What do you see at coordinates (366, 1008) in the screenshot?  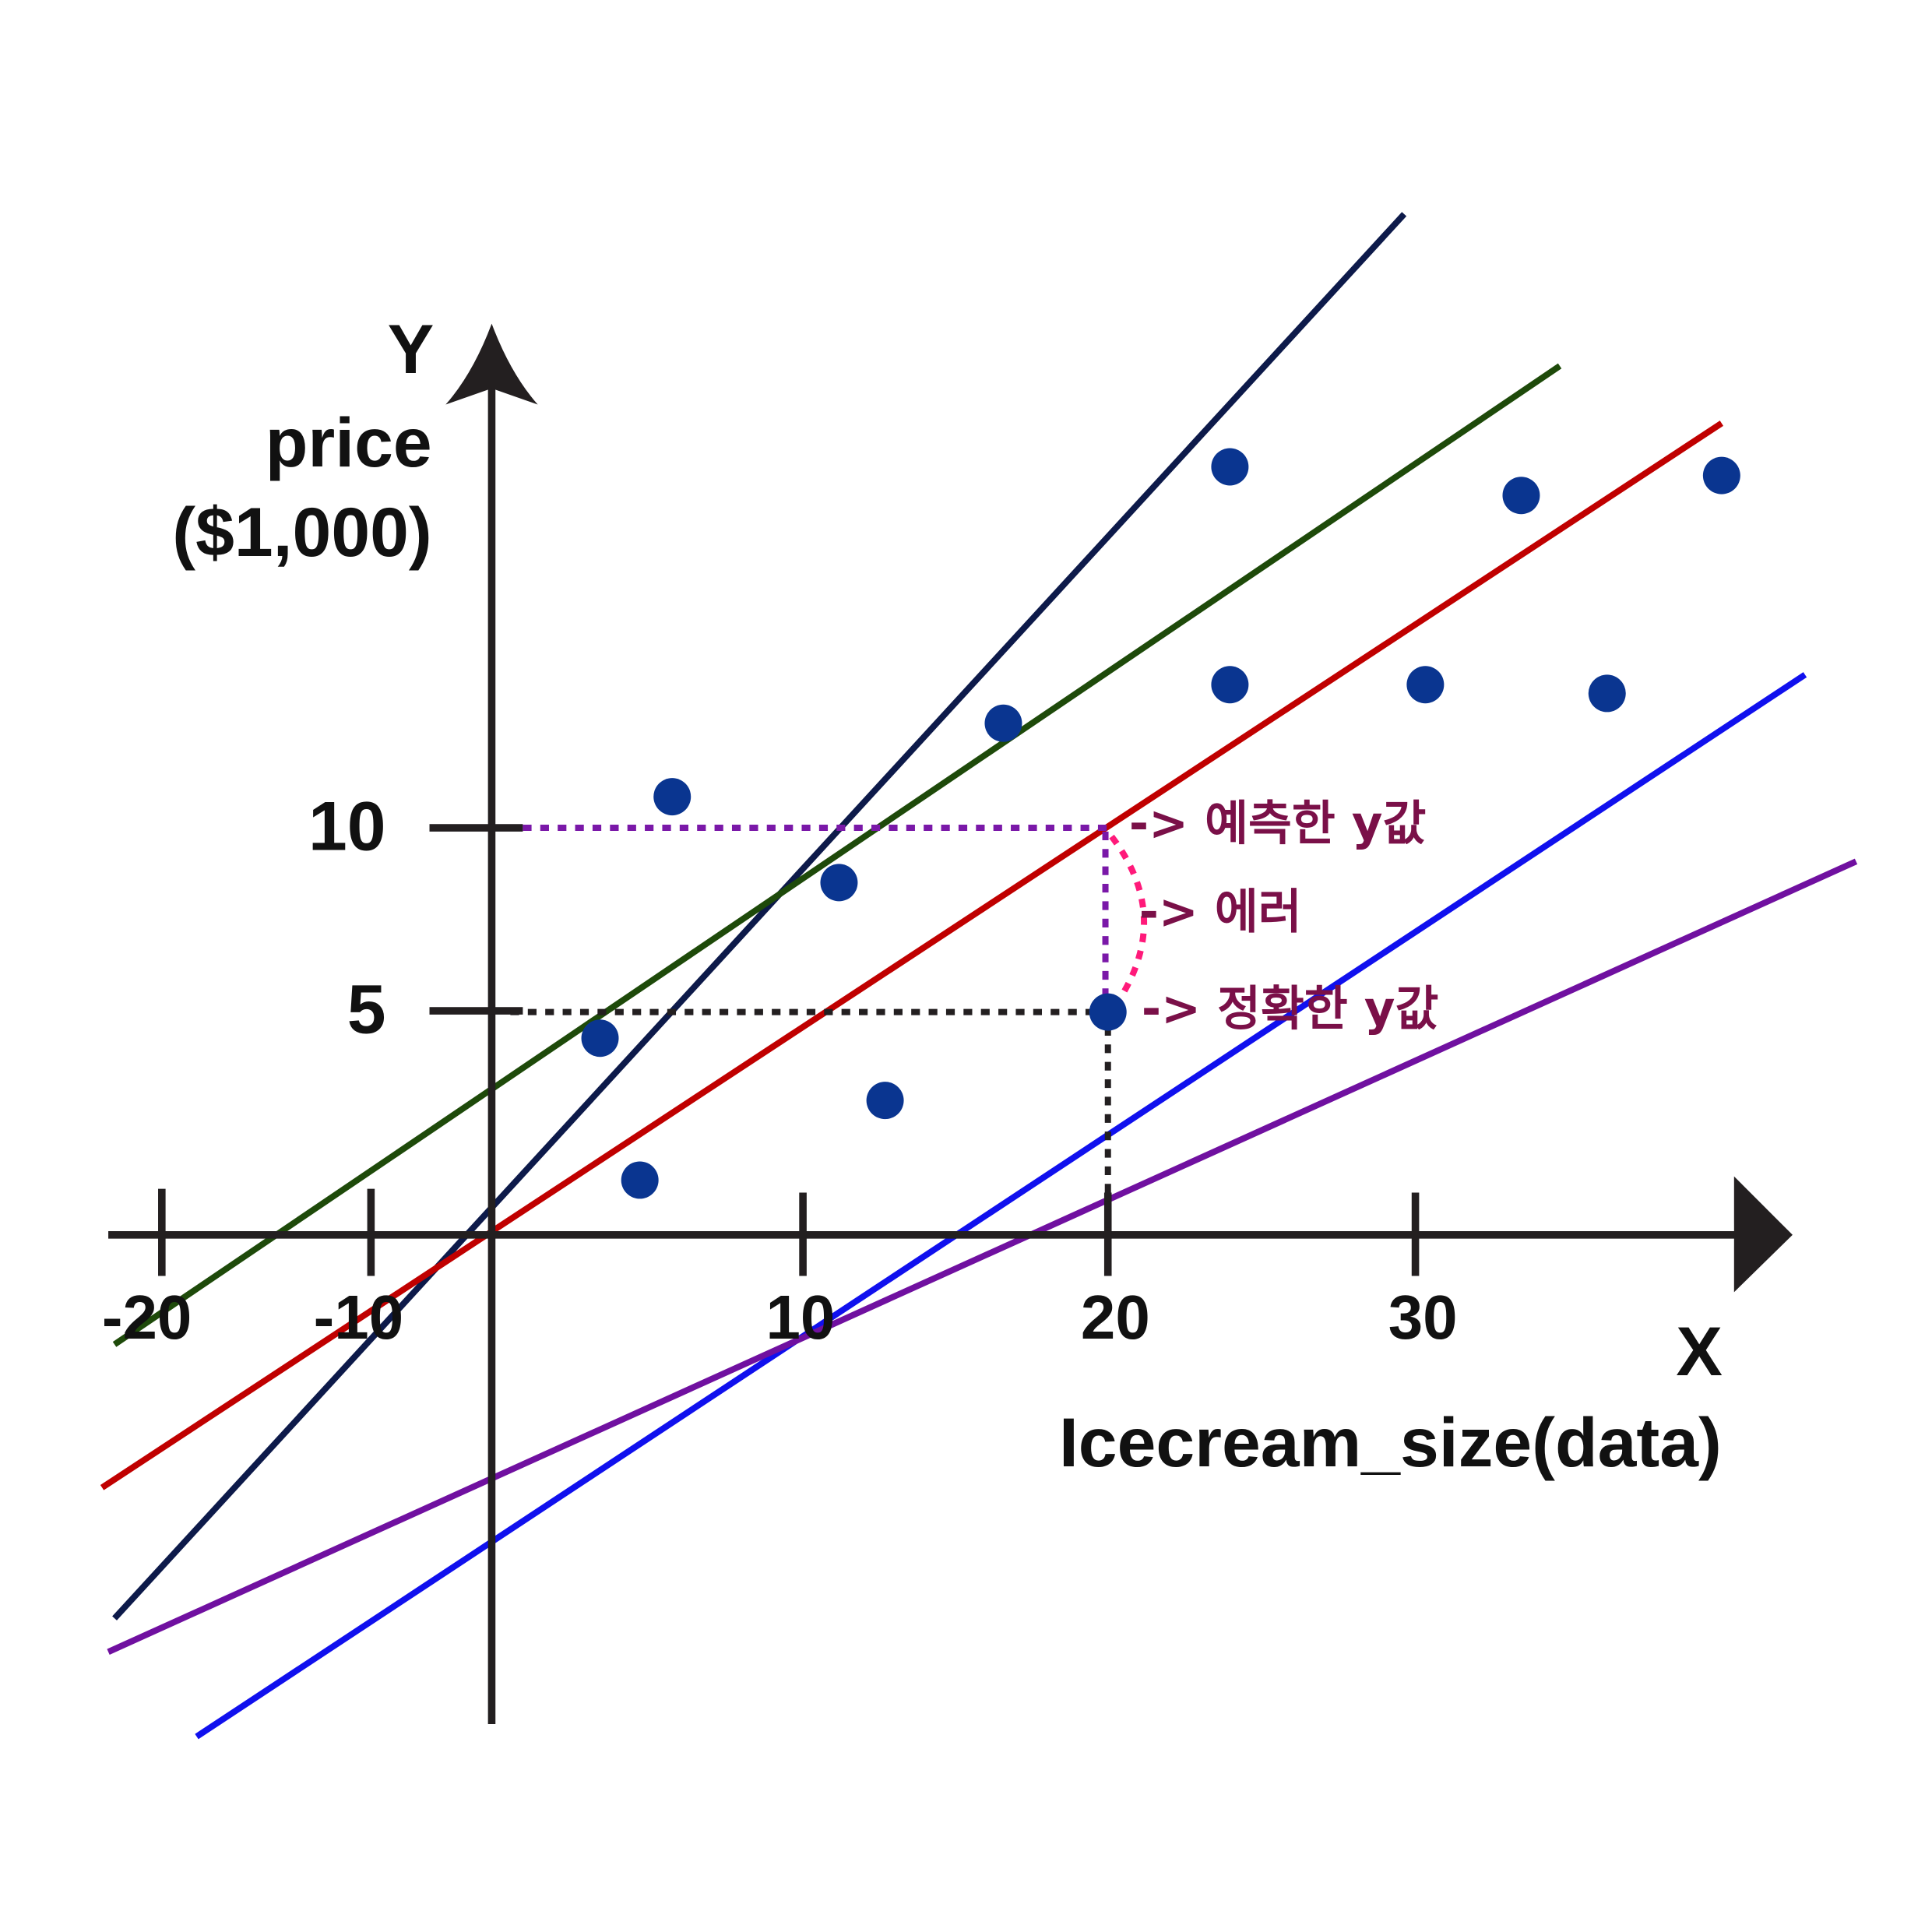 I see `y-tick-label: 5` at bounding box center [366, 1008].